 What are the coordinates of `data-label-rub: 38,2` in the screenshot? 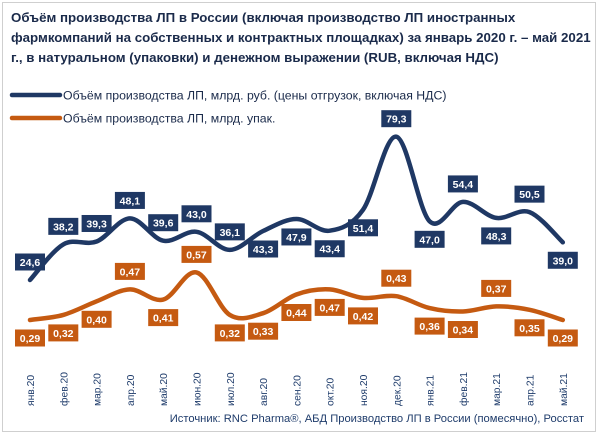 It's located at (63, 226).